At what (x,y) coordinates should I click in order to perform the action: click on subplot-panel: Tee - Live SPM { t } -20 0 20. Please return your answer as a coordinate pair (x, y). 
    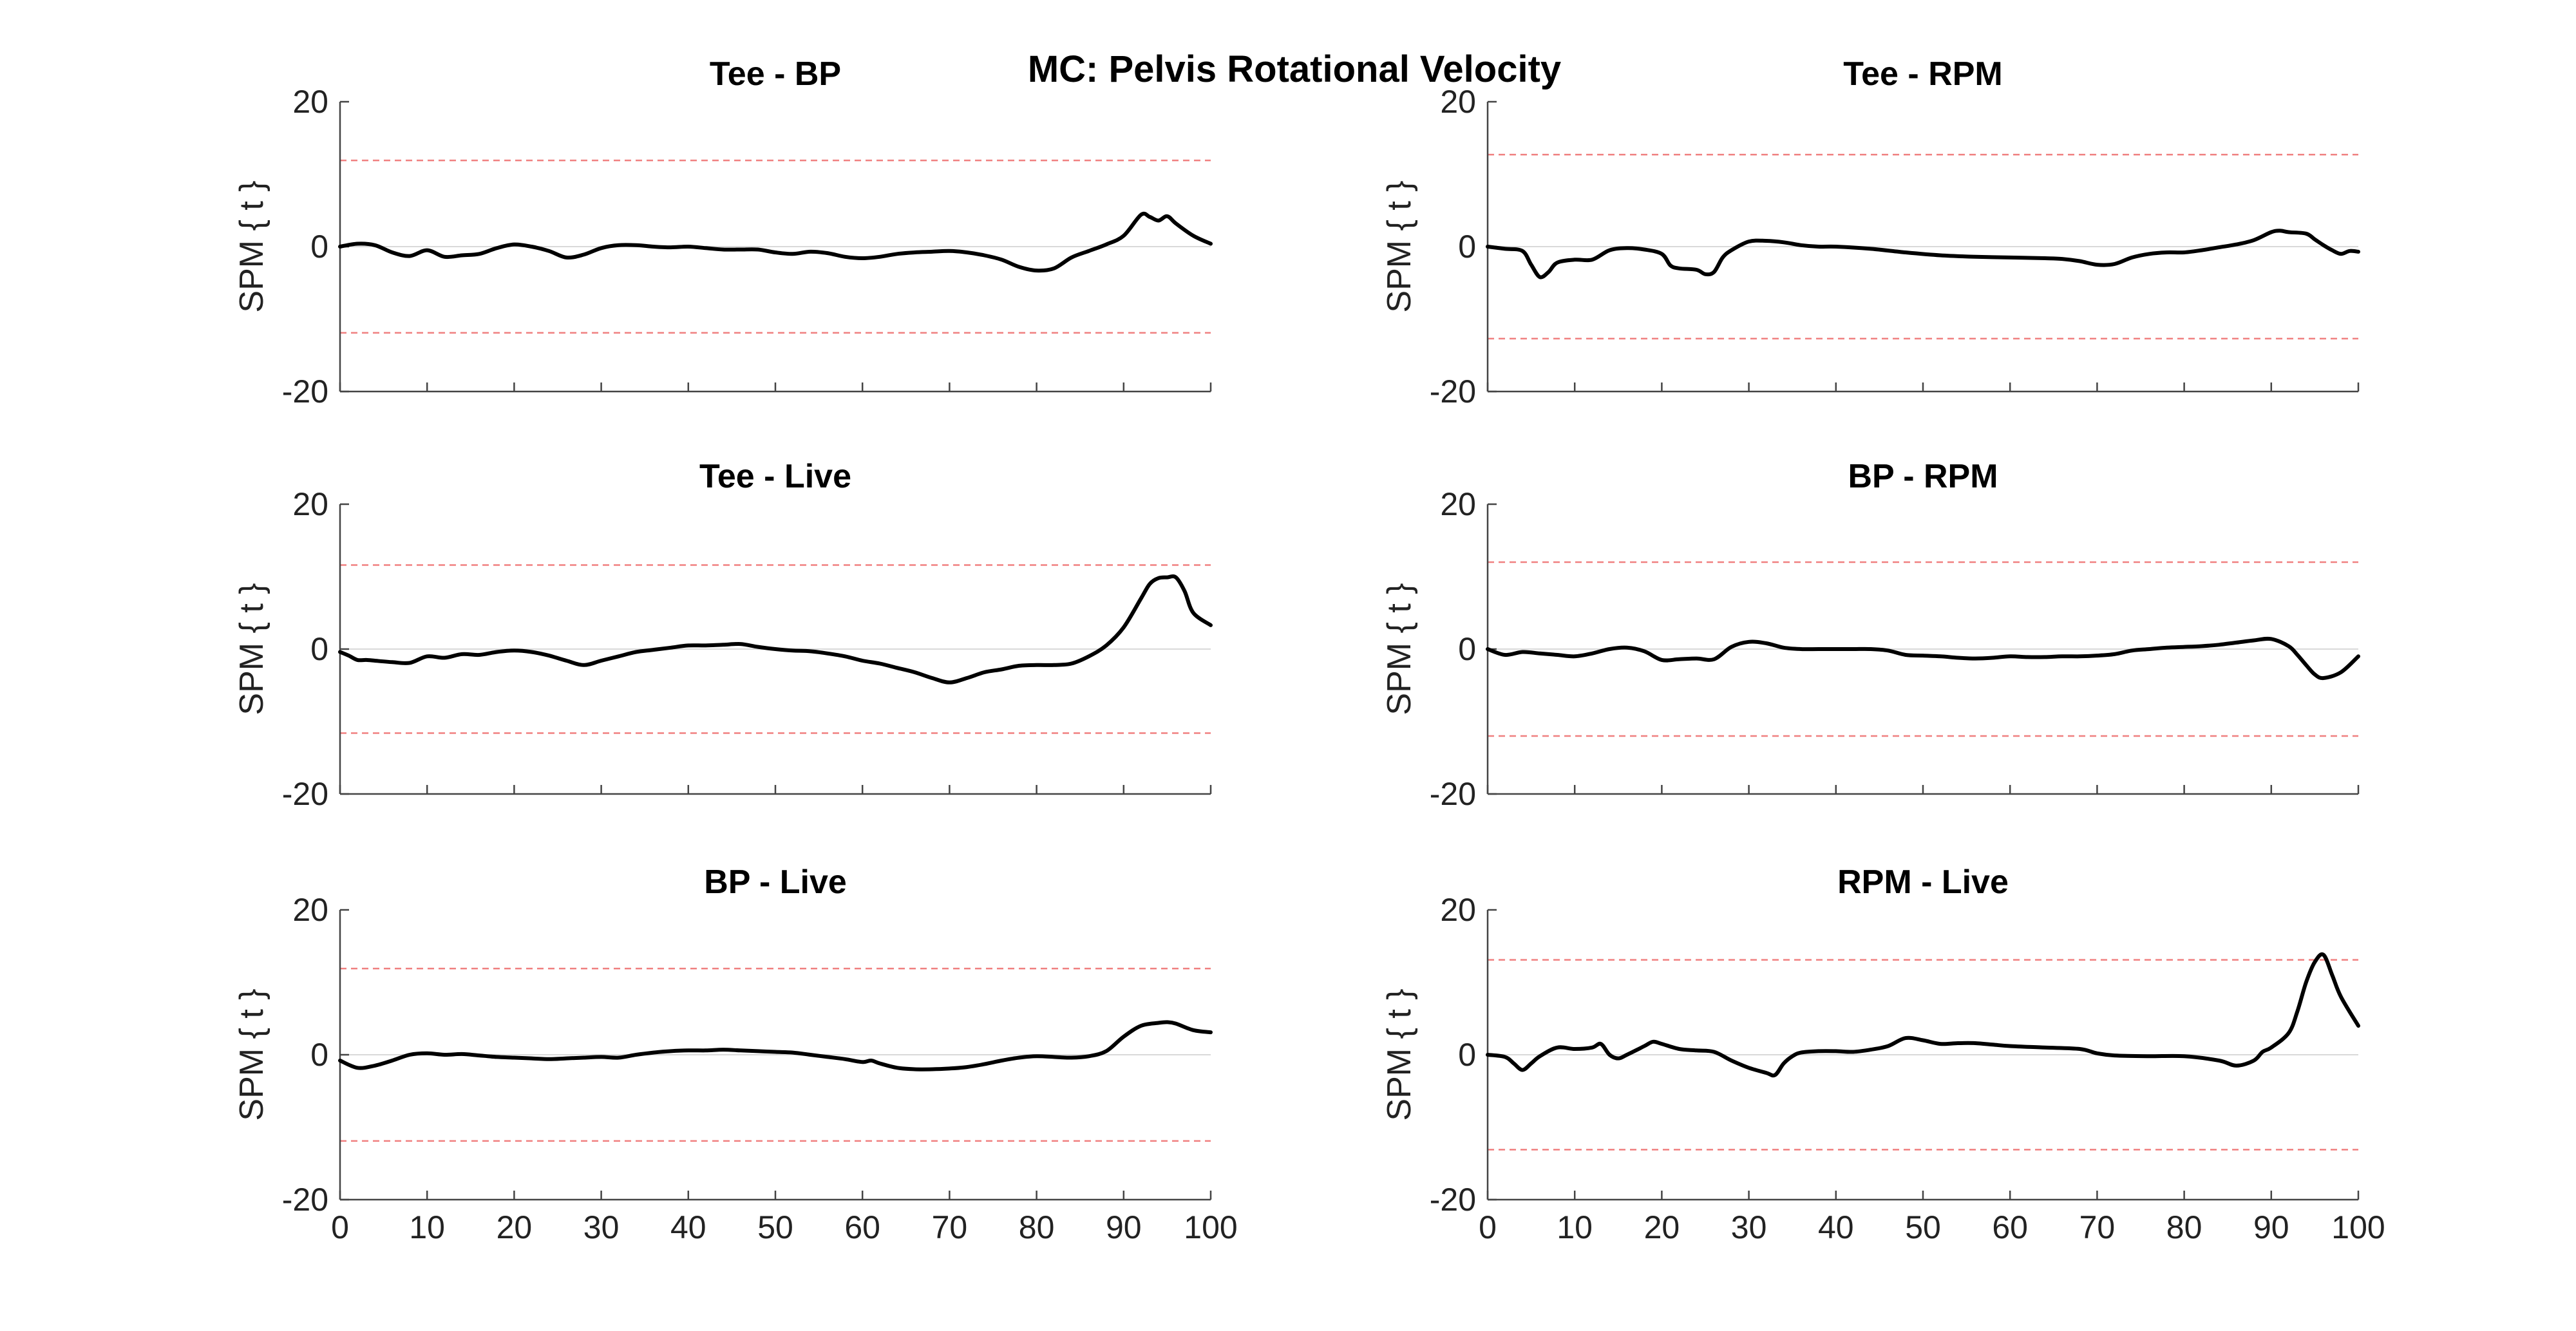
    Looking at the image, I should click on (723, 635).